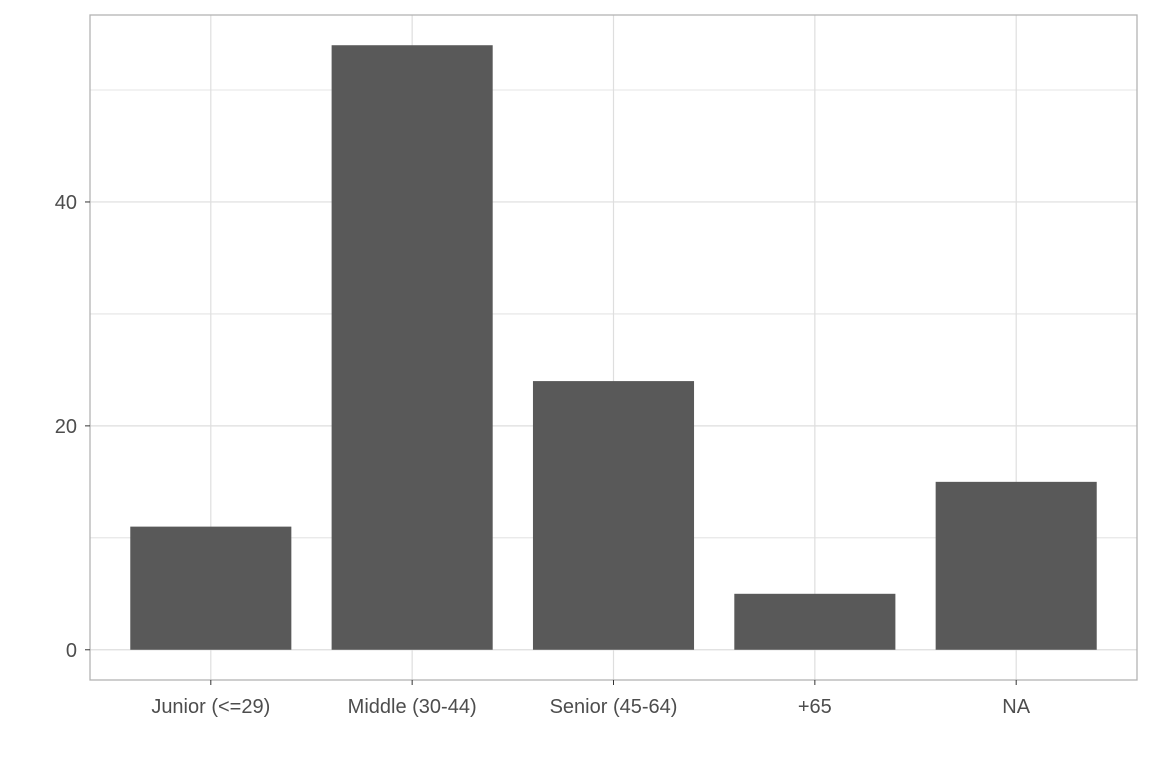 The width and height of the screenshot is (1152, 768). I want to click on x-tick-label: +65, so click(815, 707).